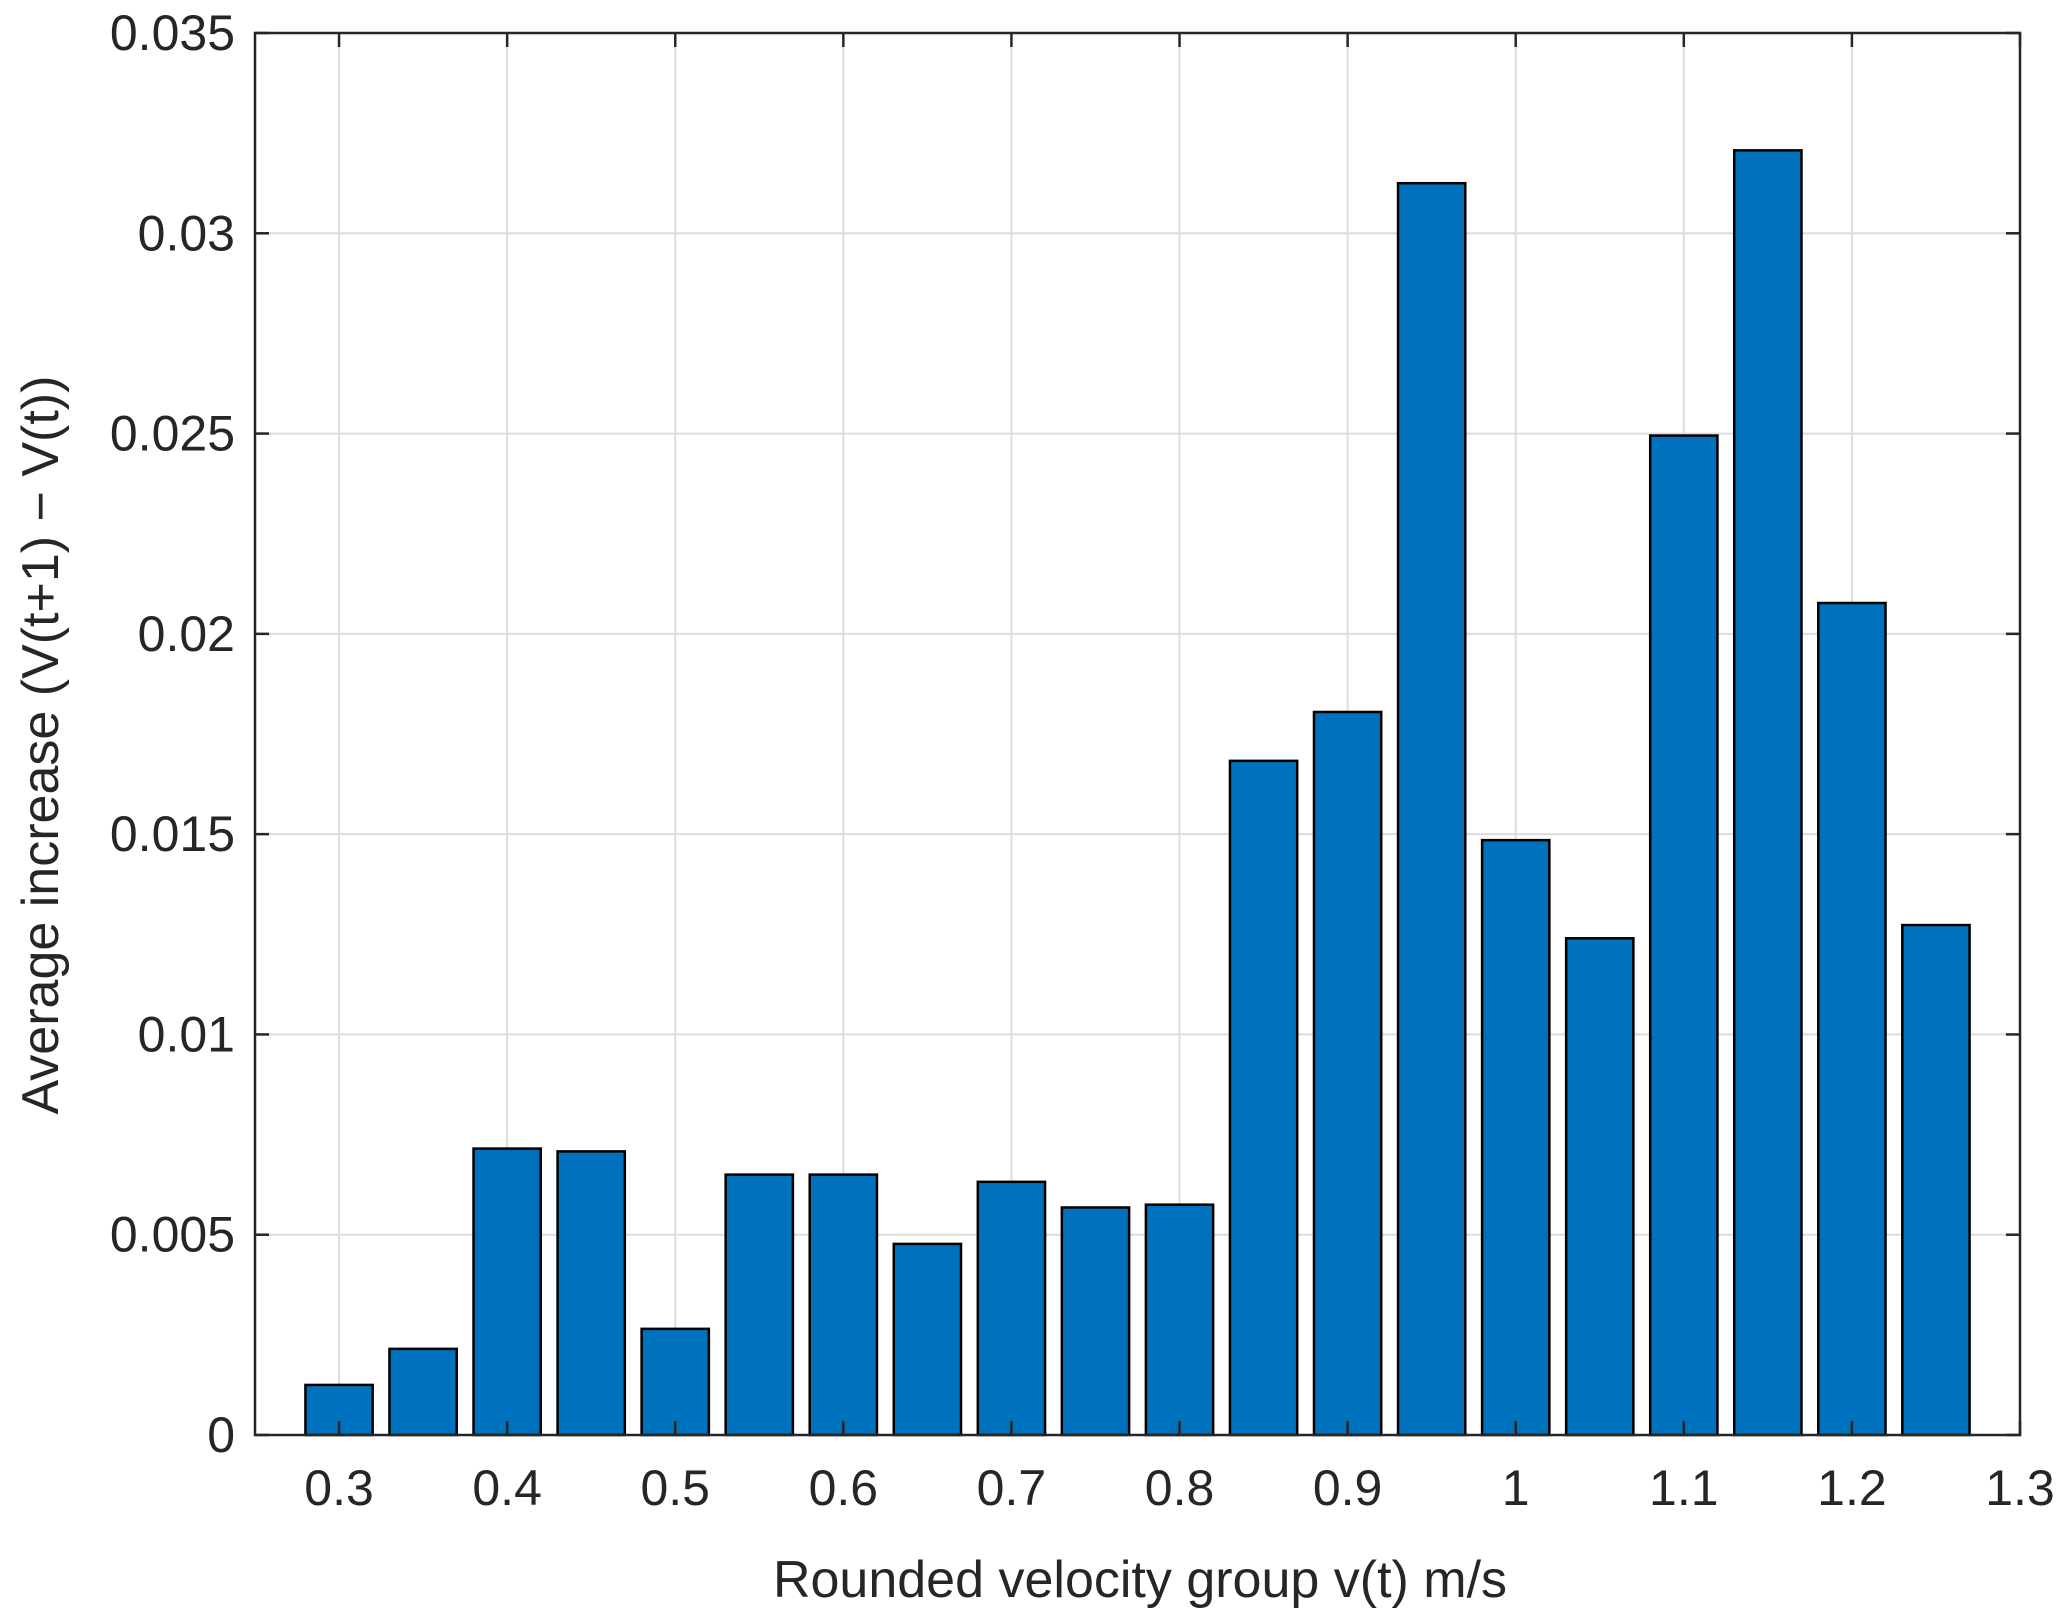 This screenshot has height=1621, width=2062. Describe the element at coordinates (1348, 1488) in the screenshot. I see `x-tick-label: 0.9` at that location.